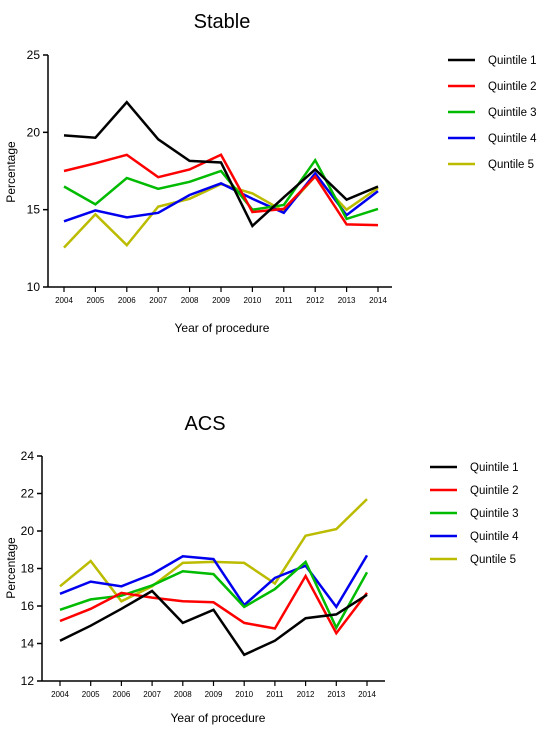 The image size is (550, 733). I want to click on y-tick-label: 22, so click(28, 494).